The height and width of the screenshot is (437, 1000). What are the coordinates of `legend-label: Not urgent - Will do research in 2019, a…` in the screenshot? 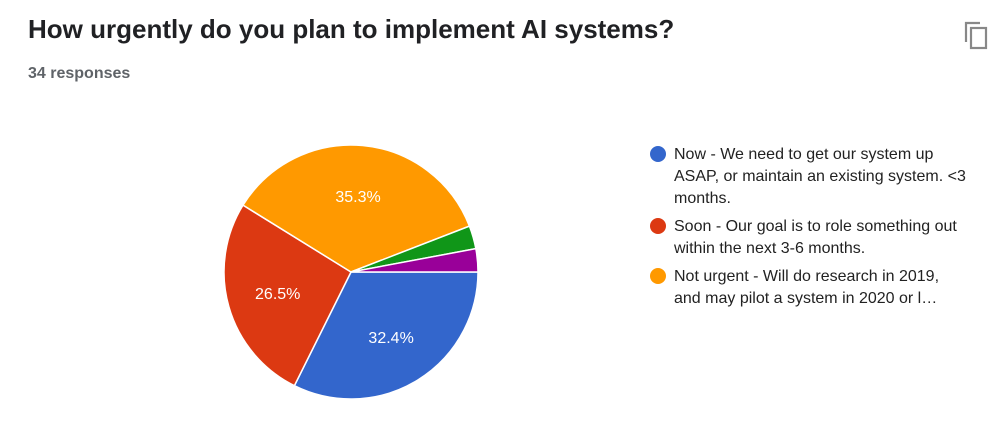 It's located at (807, 287).